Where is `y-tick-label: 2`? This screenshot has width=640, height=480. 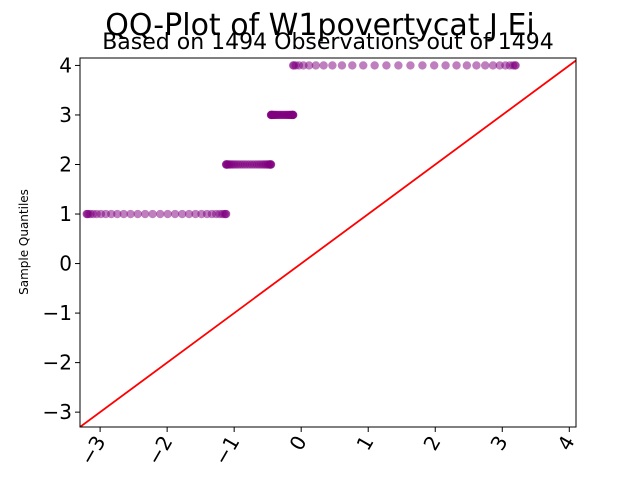
y-tick-label: 2 is located at coordinates (65, 164).